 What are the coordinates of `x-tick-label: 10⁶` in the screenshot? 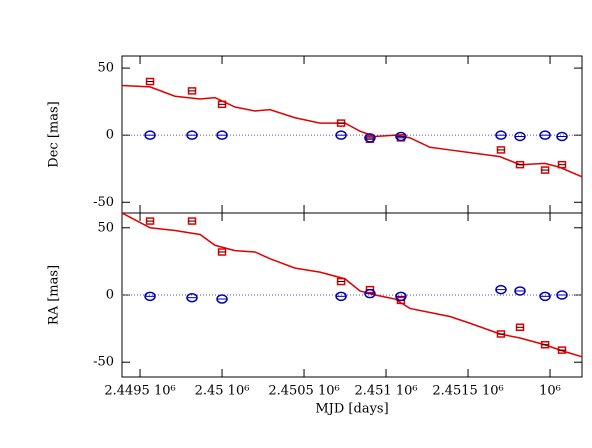 It's located at (550, 391).